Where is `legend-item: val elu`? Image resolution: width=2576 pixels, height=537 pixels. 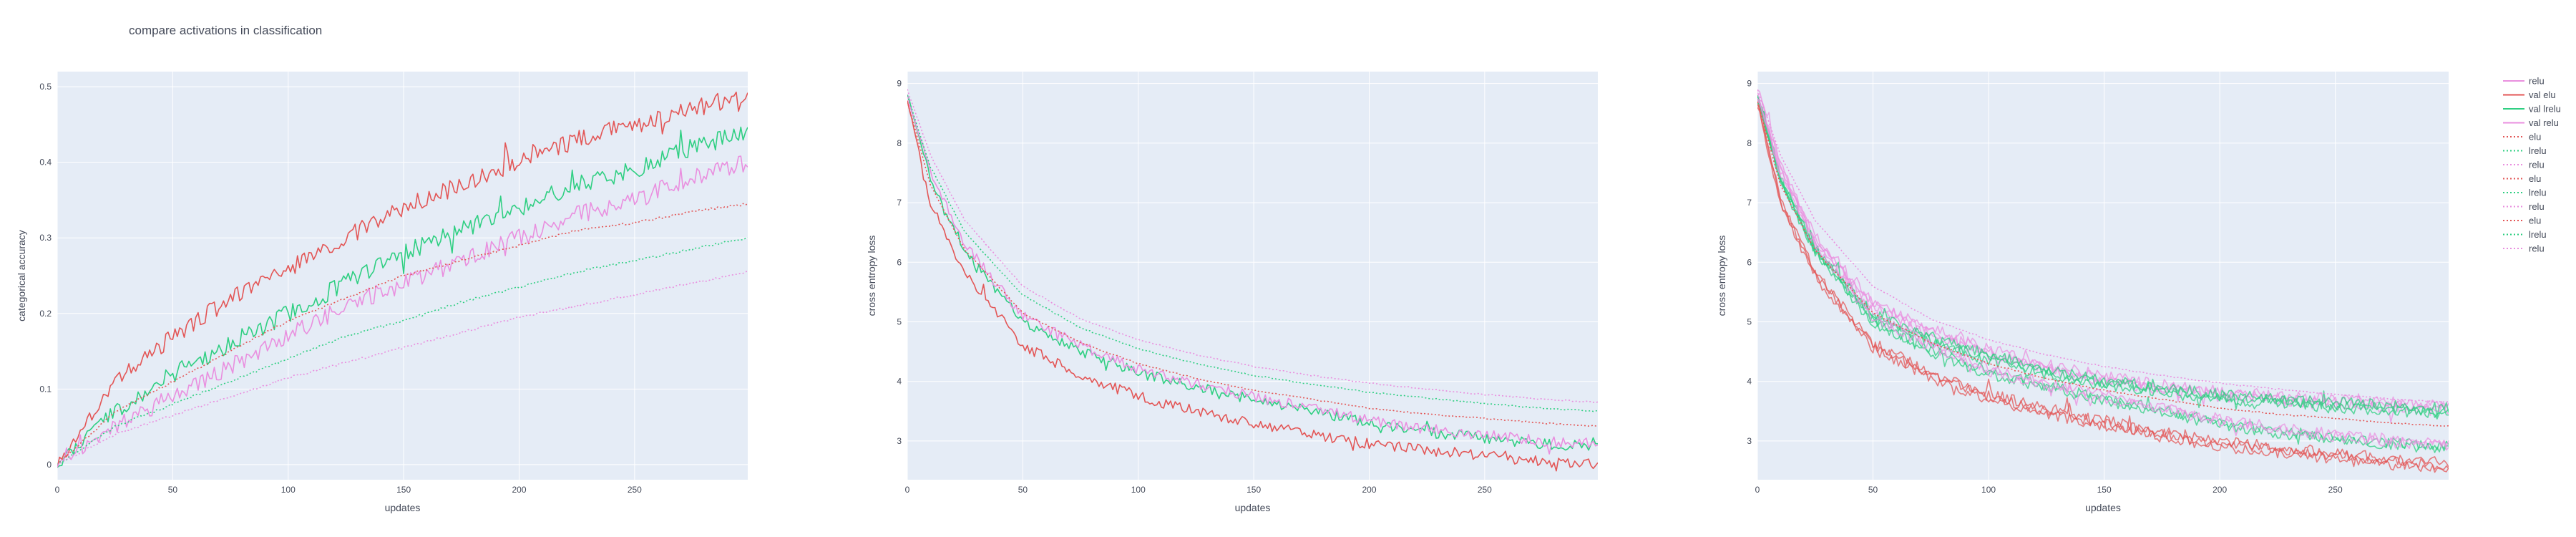 legend-item: val elu is located at coordinates (2529, 95).